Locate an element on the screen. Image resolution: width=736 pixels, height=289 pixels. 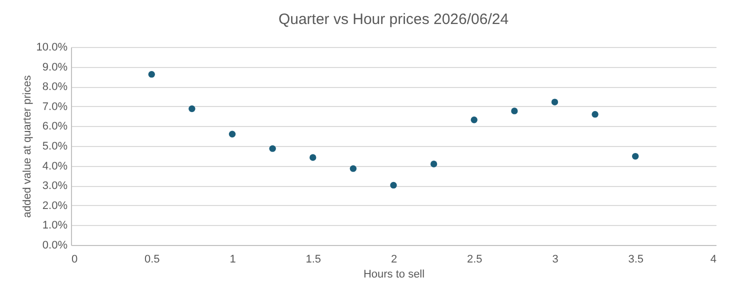
y-tick-label: 10.0% is located at coordinates (52, 48).